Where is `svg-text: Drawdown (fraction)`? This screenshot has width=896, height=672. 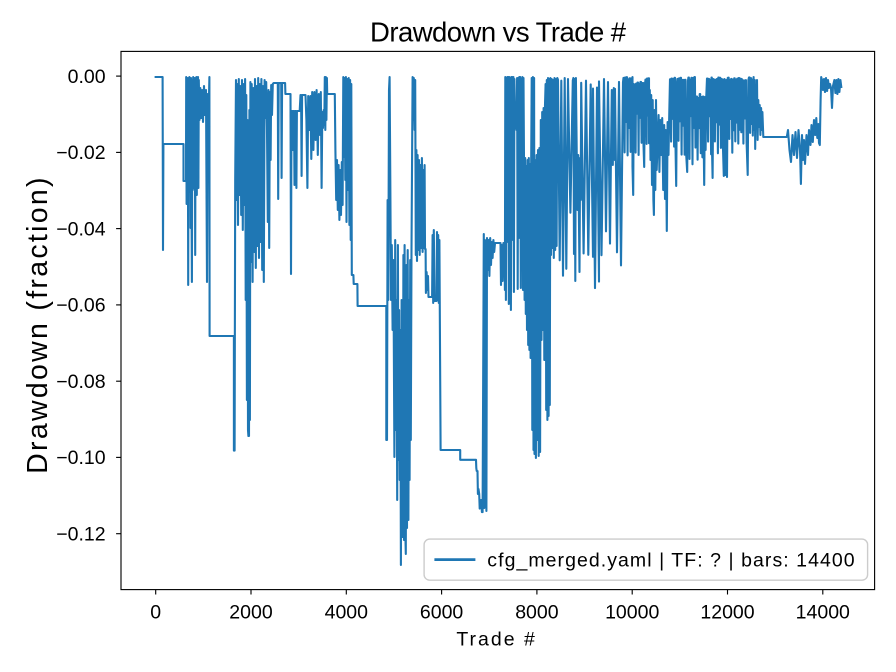 svg-text: Drawdown (fraction) is located at coordinates (38, 324).